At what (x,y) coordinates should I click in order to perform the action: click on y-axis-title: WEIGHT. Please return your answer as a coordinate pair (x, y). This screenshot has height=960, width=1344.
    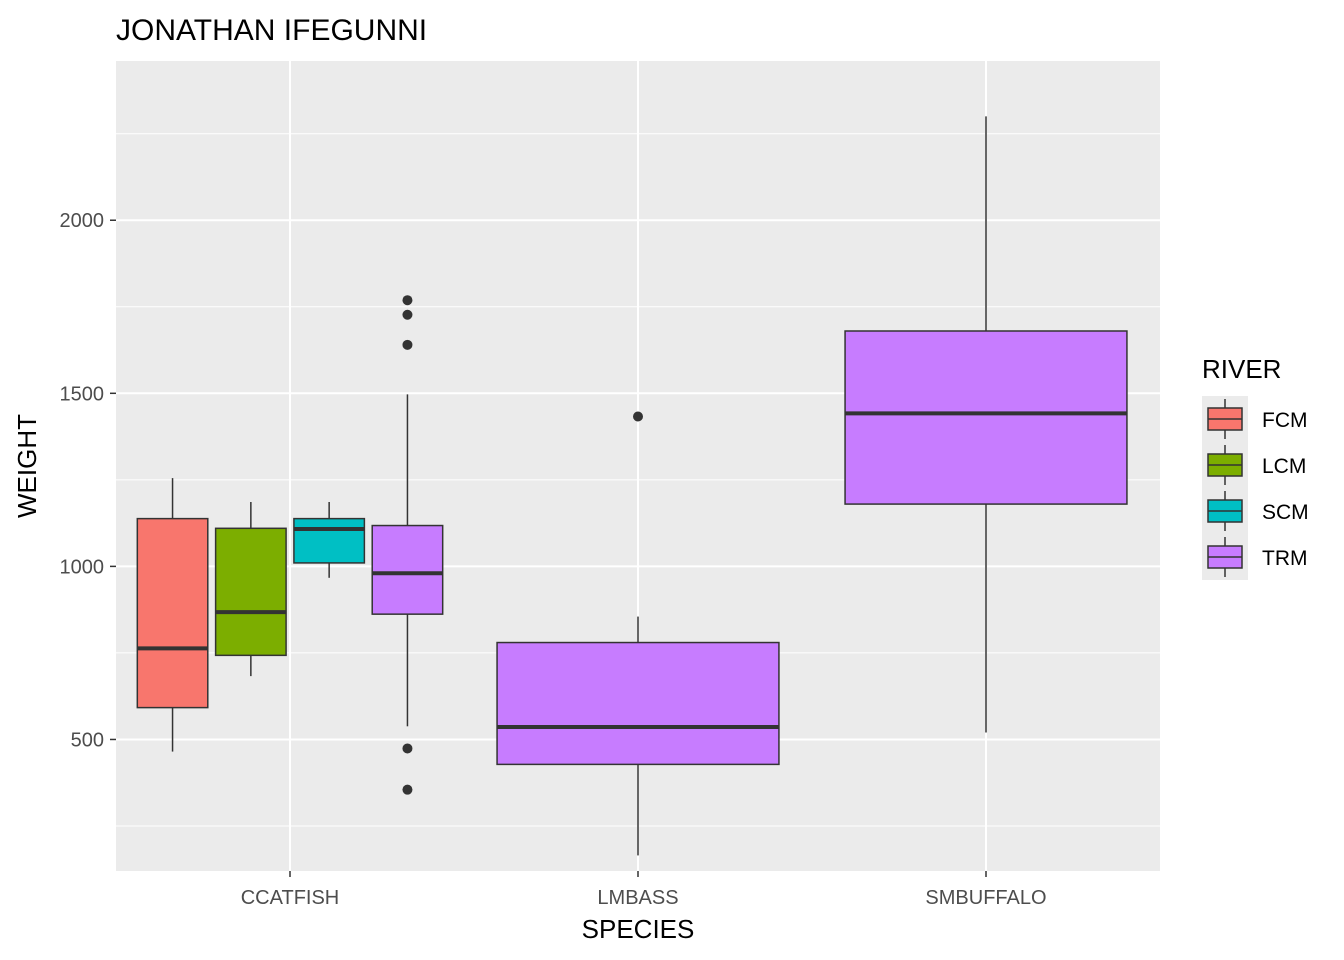
    Looking at the image, I should click on (27, 466).